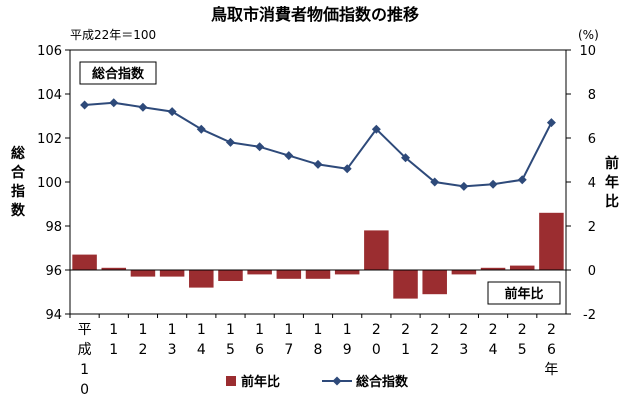 The width and height of the screenshot is (630, 400). Describe the element at coordinates (588, 35) in the screenshot. I see `right-axis-unit: (%)` at that location.